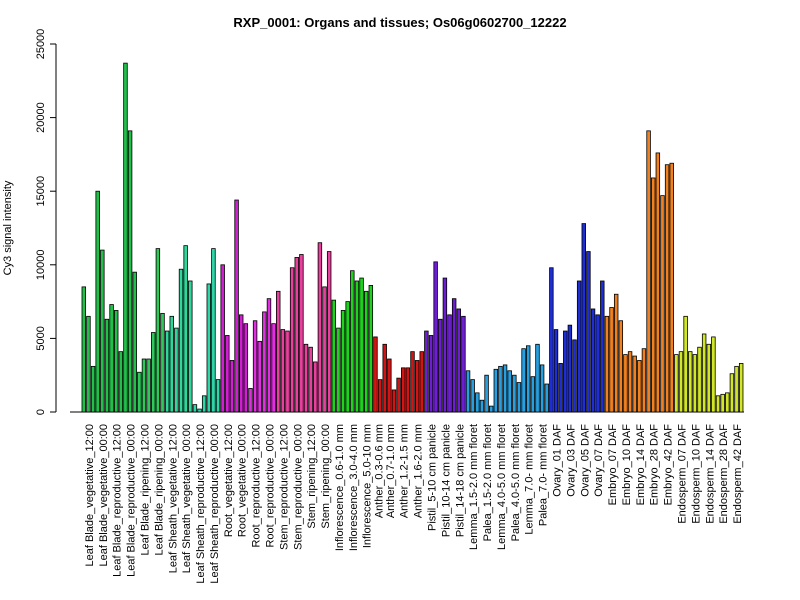  I want to click on x-tick-label: Palea_4.0-5.0 mm floret, so click(516, 482).